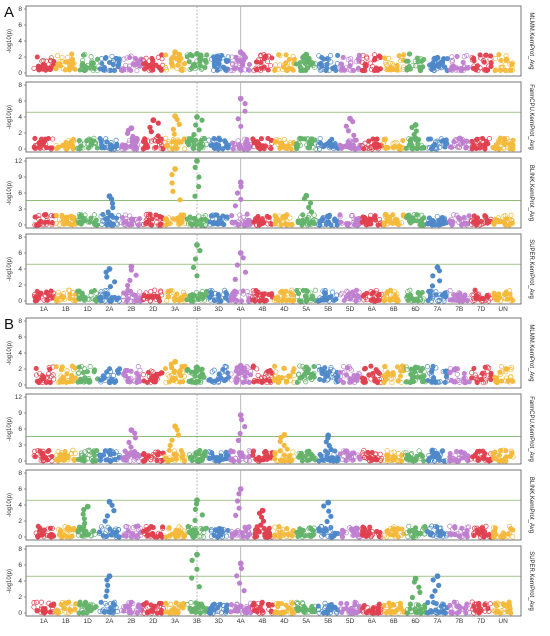 The image size is (550, 636). What do you see at coordinates (131, 128) in the screenshot?
I see `peak-point-2B` at bounding box center [131, 128].